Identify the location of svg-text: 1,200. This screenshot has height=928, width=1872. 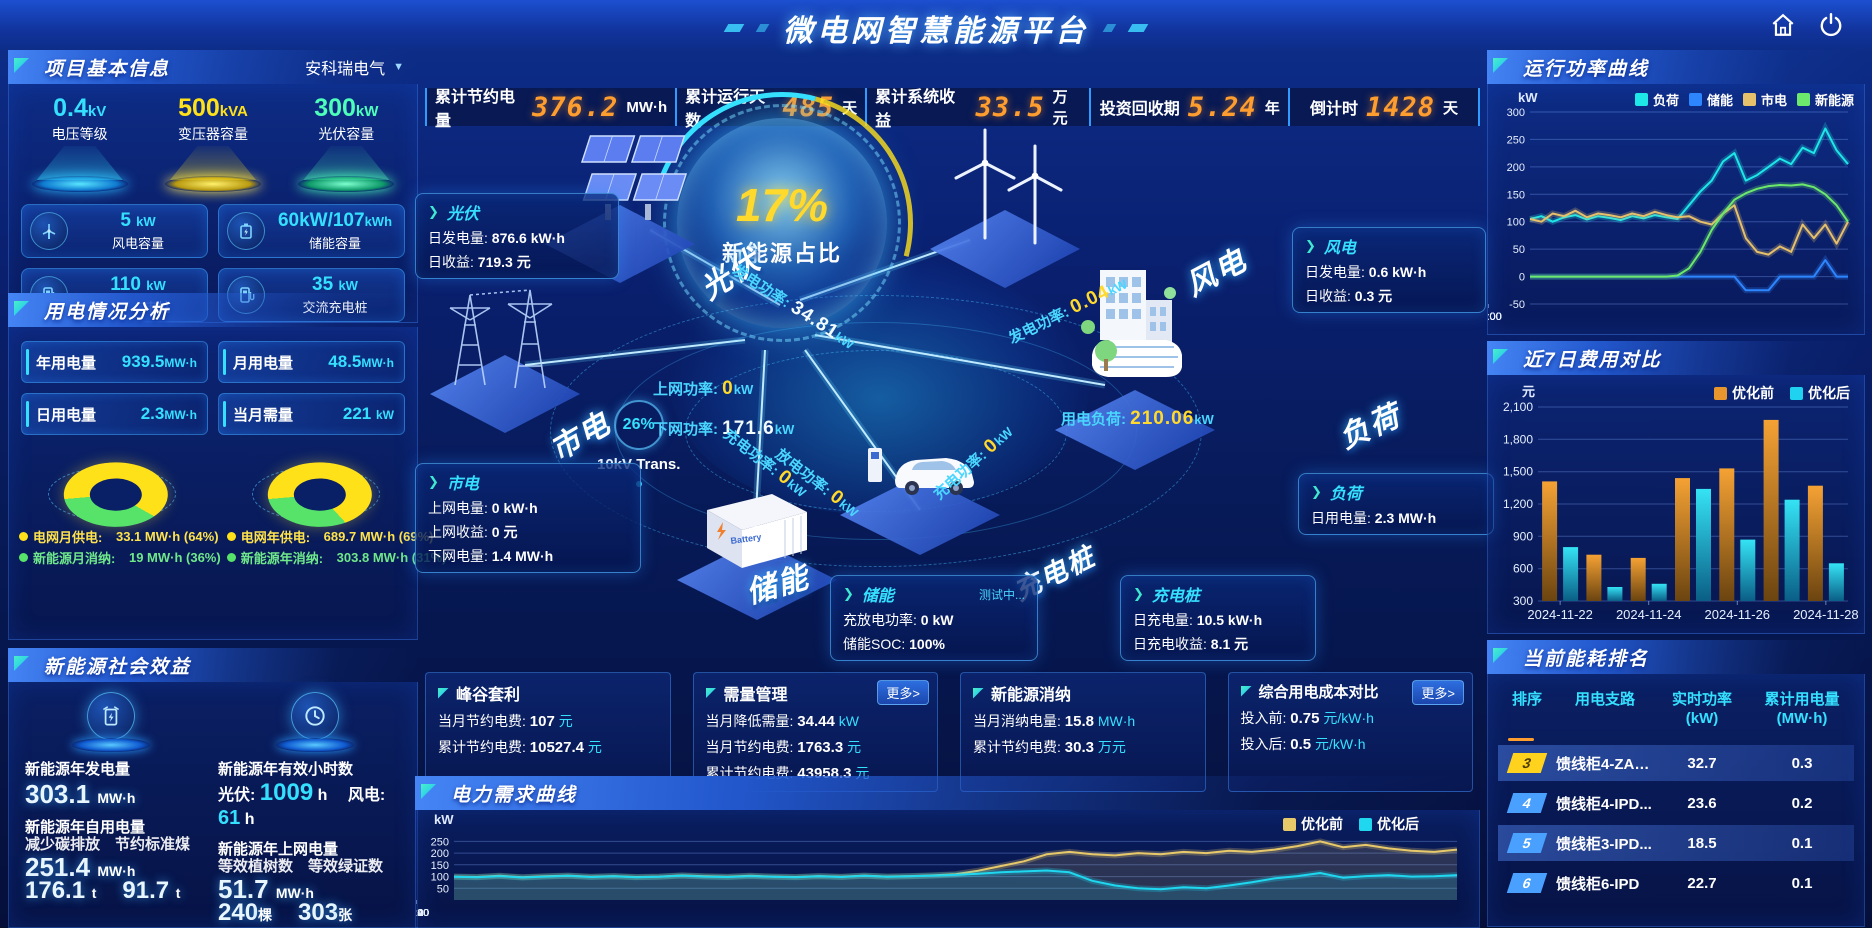
(1518, 504).